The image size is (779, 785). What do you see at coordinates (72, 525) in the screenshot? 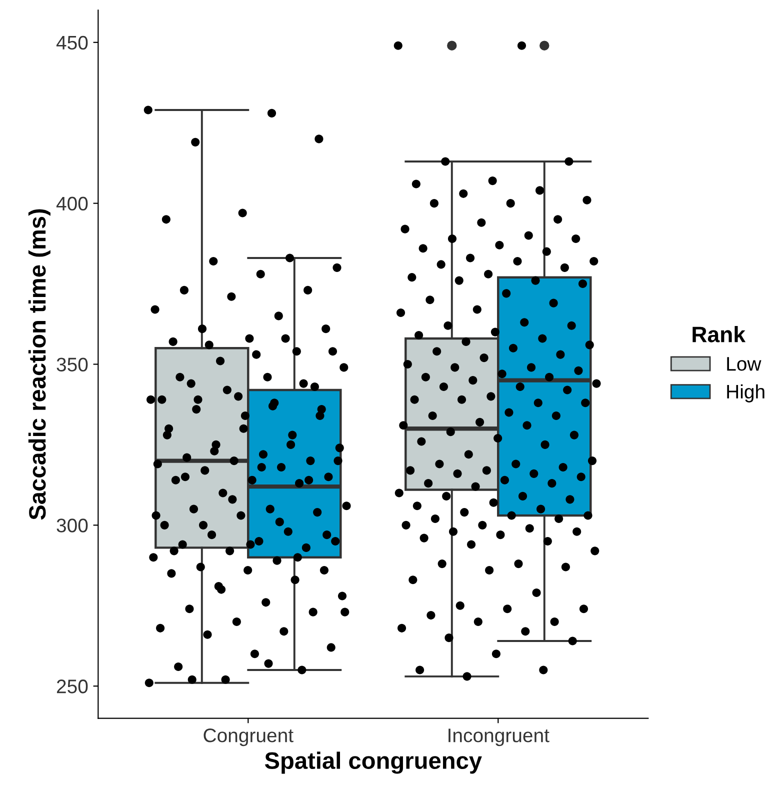
I see `y-tick-label: 300` at bounding box center [72, 525].